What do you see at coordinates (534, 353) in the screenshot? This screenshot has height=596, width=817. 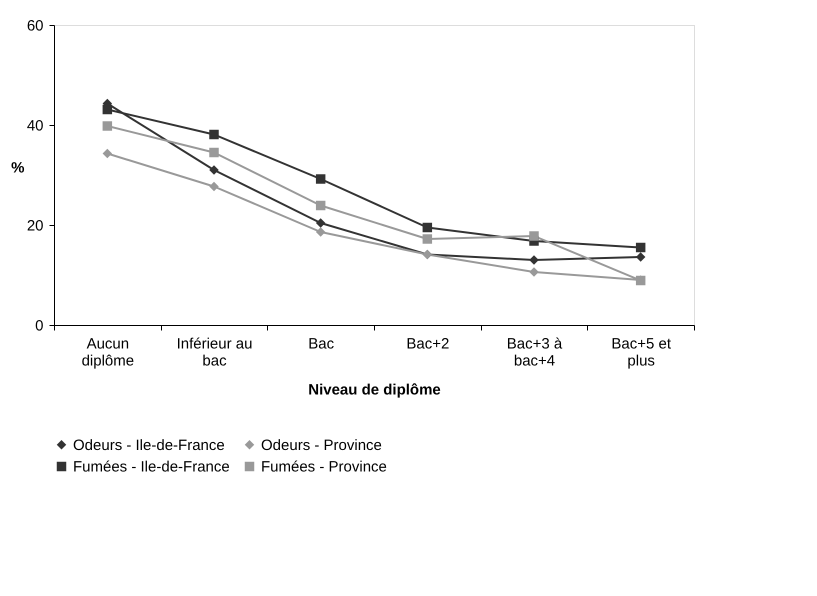 I see `x-tick-label: Bac+3 à bac+4` at bounding box center [534, 353].